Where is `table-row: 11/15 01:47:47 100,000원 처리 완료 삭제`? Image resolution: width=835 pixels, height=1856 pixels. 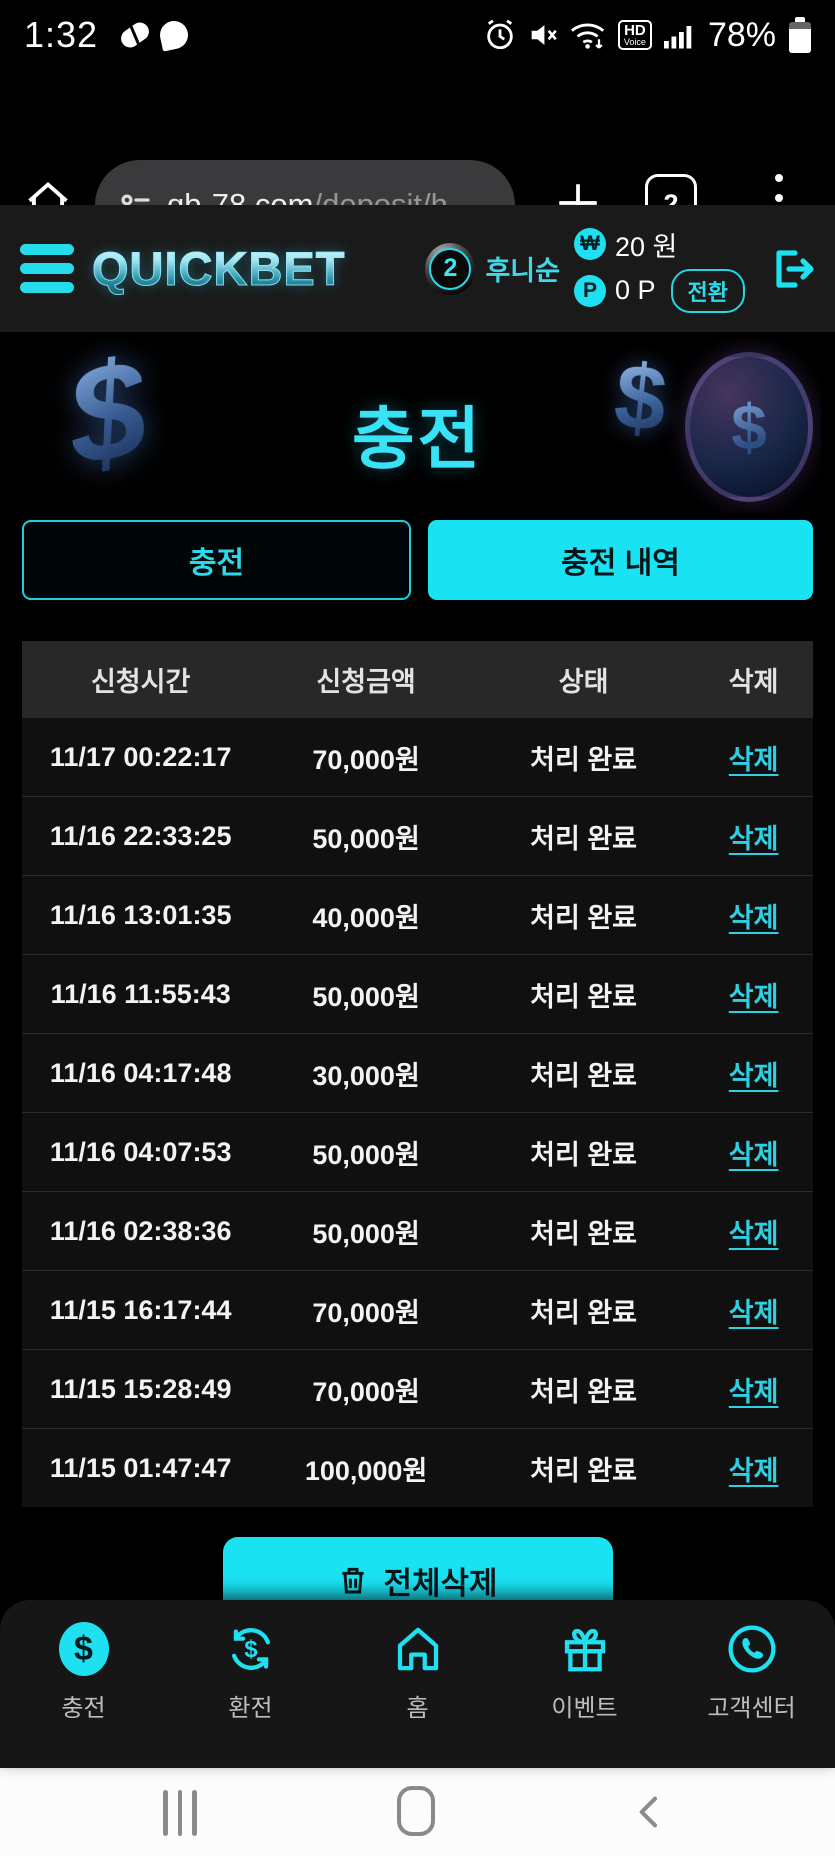
table-row: 11/15 01:47:47 100,000원 처리 완료 삭제 is located at coordinates (417, 1467).